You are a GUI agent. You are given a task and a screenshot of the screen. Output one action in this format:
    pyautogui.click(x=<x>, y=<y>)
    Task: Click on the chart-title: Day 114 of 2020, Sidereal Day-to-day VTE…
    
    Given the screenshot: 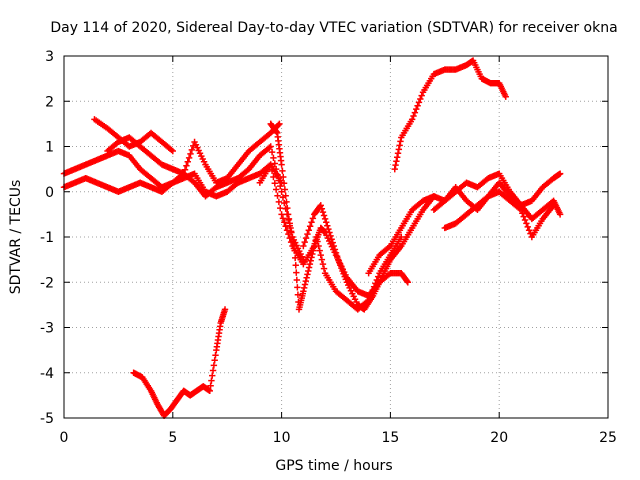 What is the action you would take?
    pyautogui.click(x=333, y=28)
    